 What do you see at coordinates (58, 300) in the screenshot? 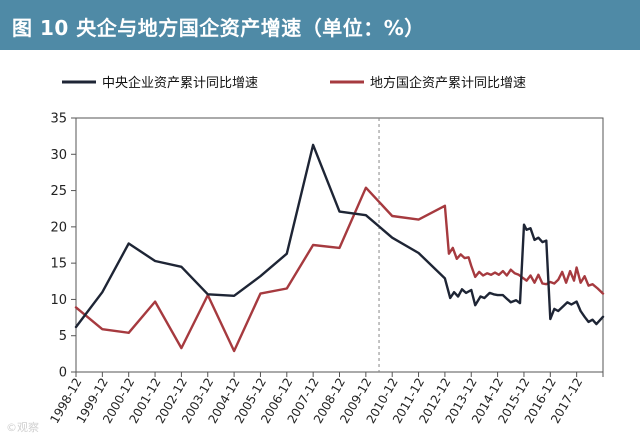
I see `y-tick-label: 10` at bounding box center [58, 300].